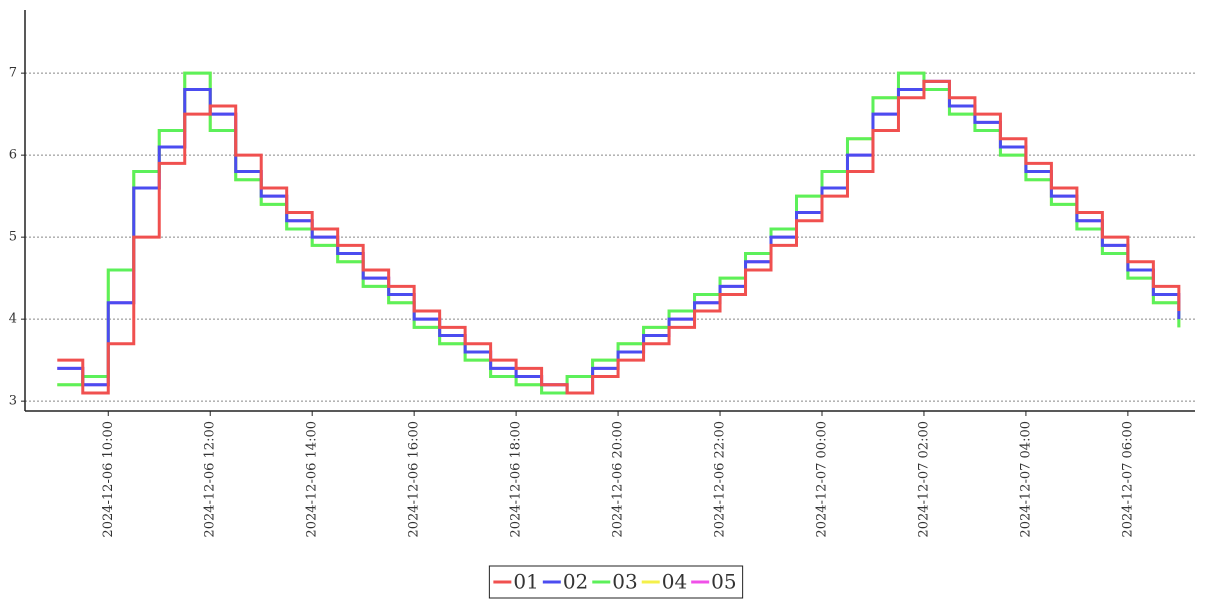 Image resolution: width=1207 pixels, height=600 pixels. I want to click on x-tick-label: 2024-12-07 06:00, so click(1127, 479).